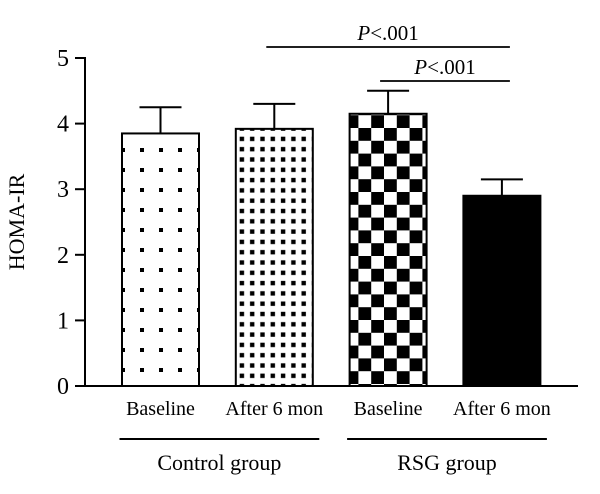 This screenshot has height=494, width=600. I want to click on bar-control-group-baseline, so click(160, 259).